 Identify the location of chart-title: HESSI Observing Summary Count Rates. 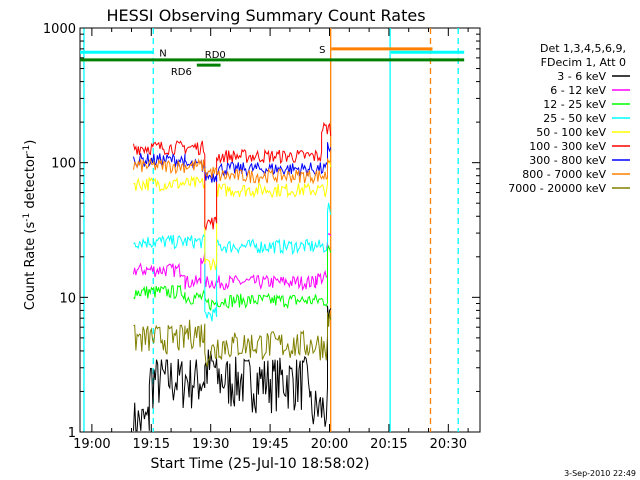
(265, 15).